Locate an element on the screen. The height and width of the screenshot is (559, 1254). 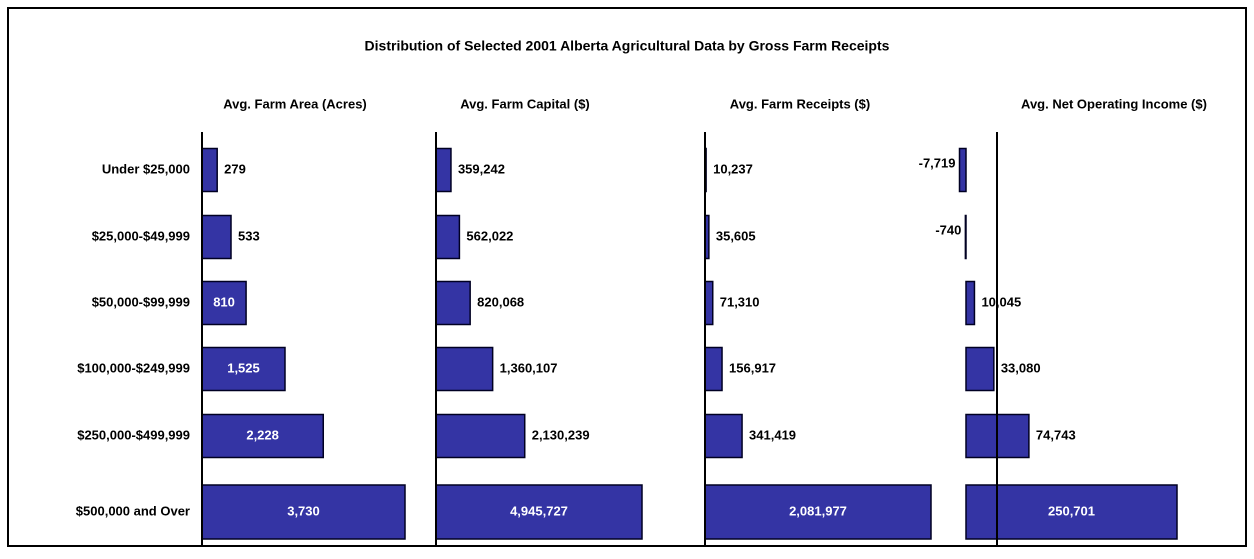
category-label: $250,000-$499,999 is located at coordinates (133, 434).